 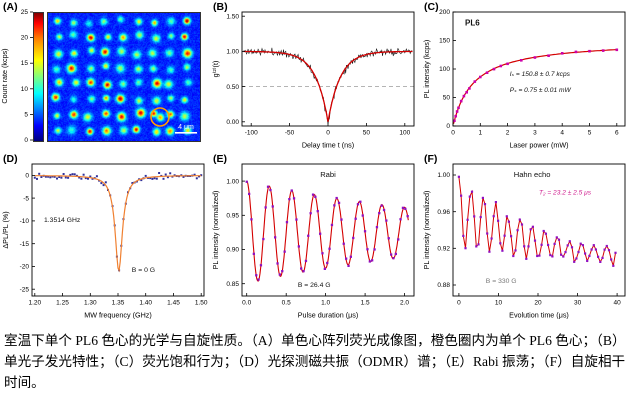 What do you see at coordinates (325, 303) in the screenshot?
I see `svg-text: 1.0` at bounding box center [325, 303].